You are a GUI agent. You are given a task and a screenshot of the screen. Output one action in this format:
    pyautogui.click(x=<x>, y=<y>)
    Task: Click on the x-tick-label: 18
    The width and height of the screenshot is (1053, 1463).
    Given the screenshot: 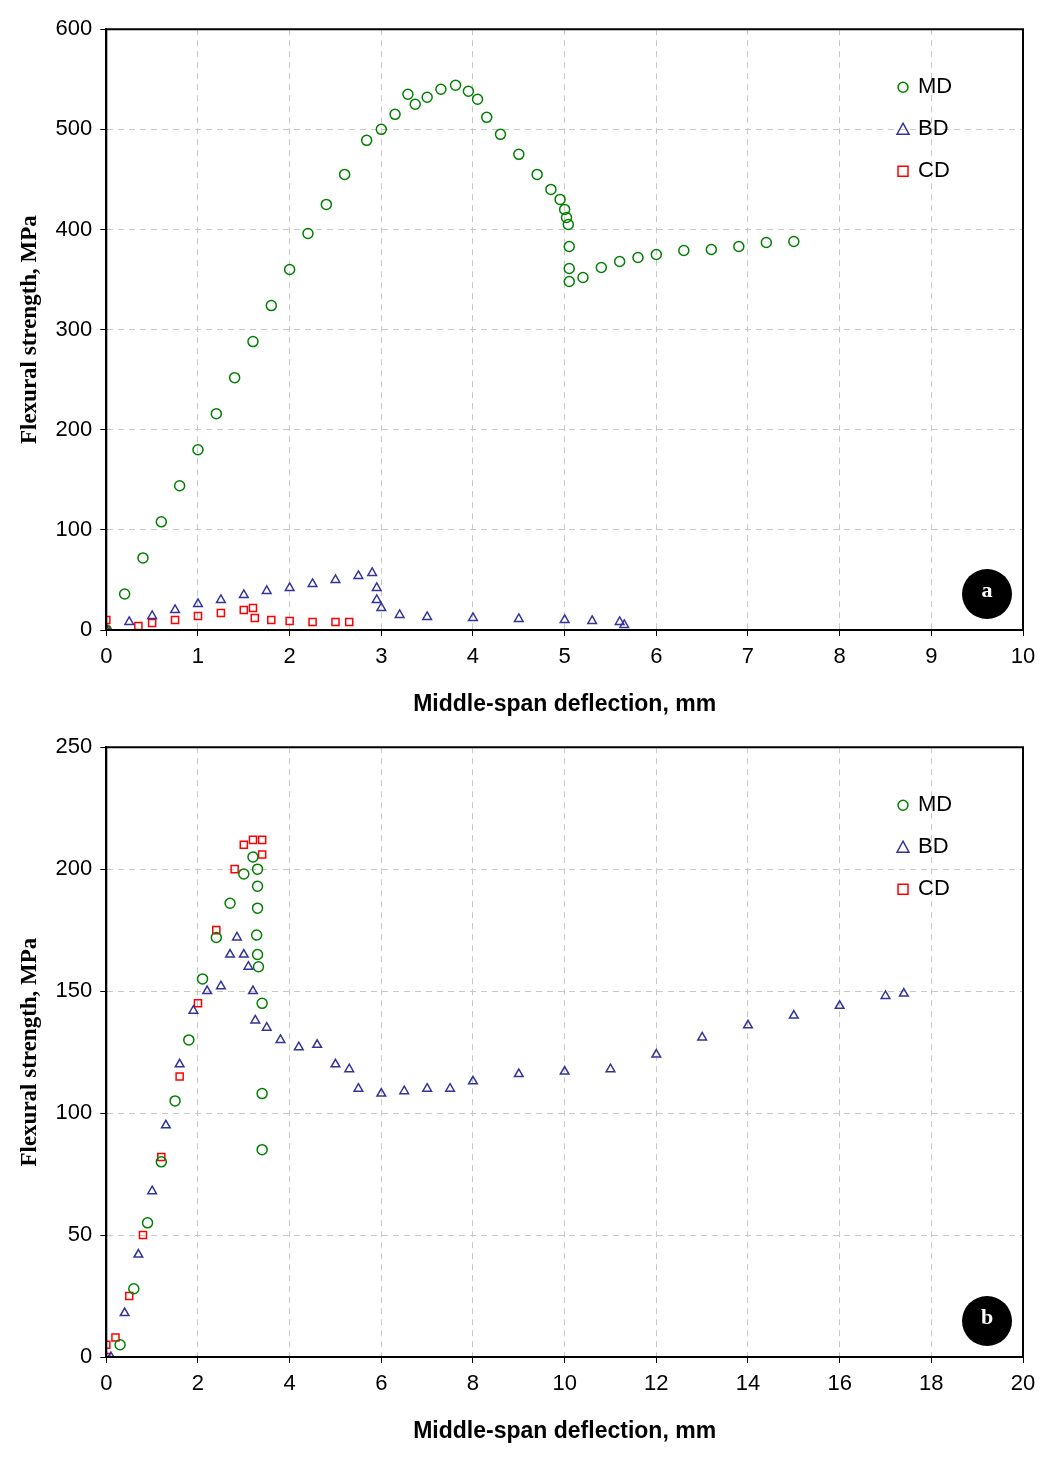 What is the action you would take?
    pyautogui.click(x=931, y=1383)
    